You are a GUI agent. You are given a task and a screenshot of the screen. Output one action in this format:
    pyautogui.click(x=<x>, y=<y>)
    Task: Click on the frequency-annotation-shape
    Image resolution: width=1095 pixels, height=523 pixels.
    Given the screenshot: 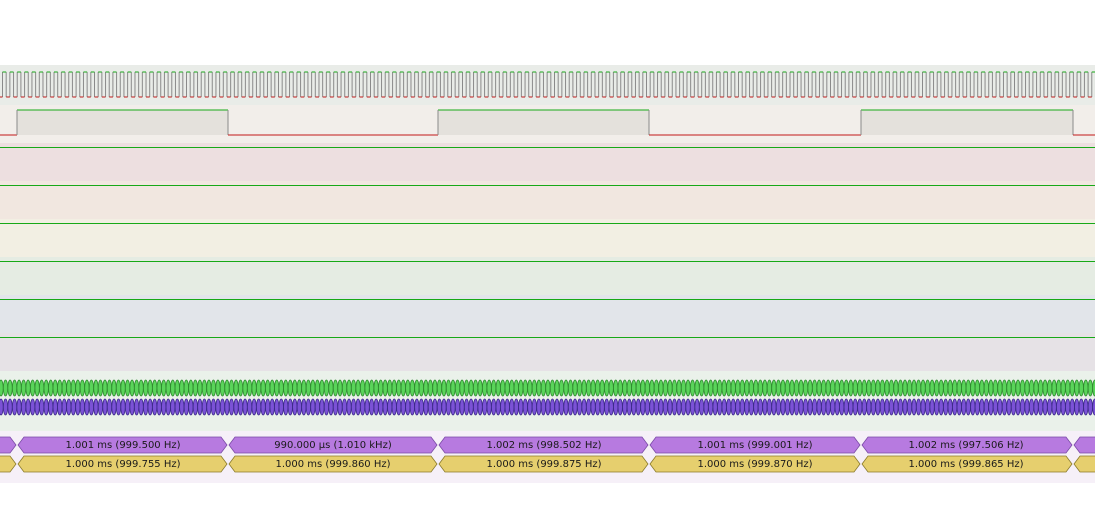 What is the action you would take?
    pyautogui.click(x=122, y=464)
    